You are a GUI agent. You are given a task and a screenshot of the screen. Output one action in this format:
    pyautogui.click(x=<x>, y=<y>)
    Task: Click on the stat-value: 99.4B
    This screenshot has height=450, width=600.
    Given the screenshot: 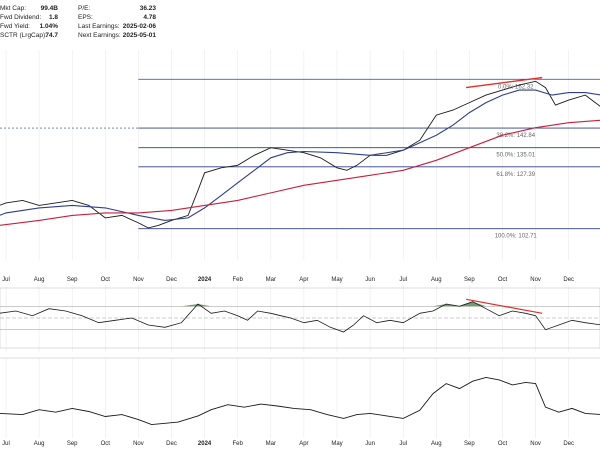 What is the action you would take?
    pyautogui.click(x=50, y=8)
    